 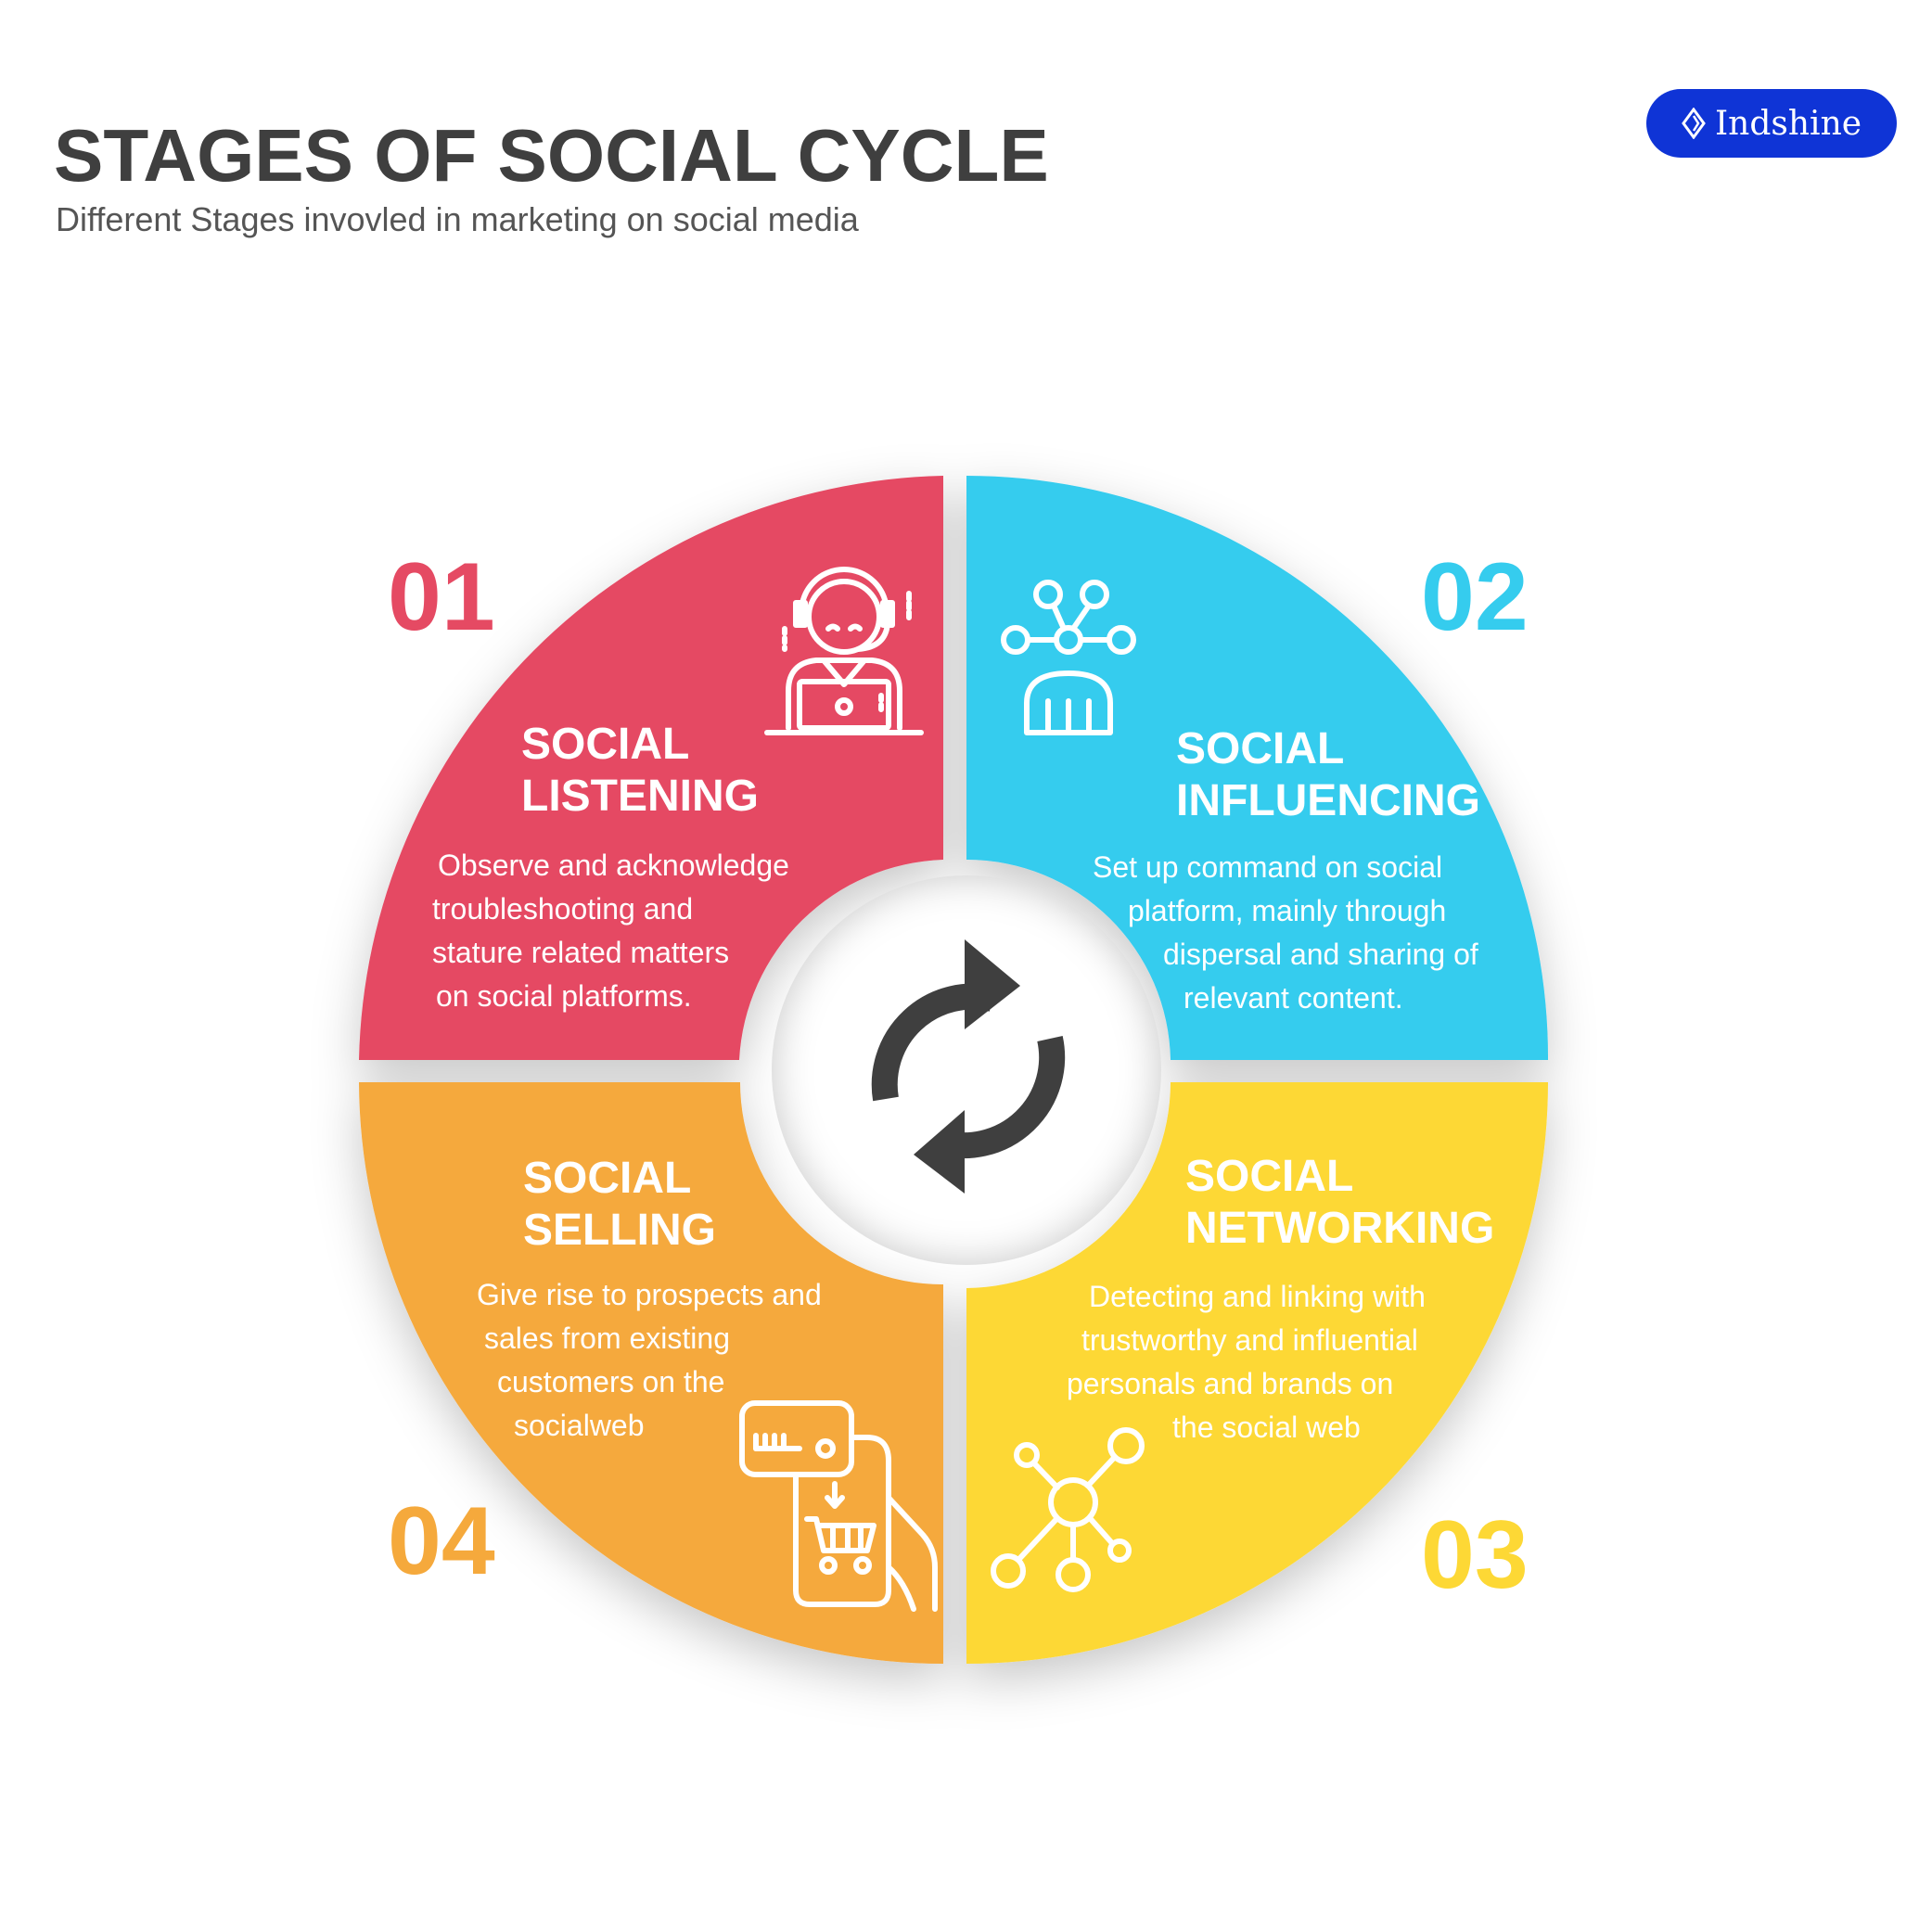 I want to click on stage-title-line: LISTENING, so click(x=640, y=796).